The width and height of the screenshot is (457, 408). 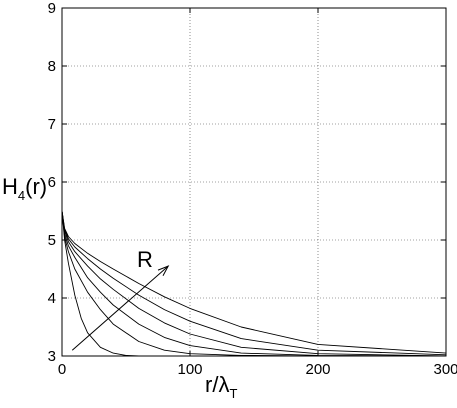 What do you see at coordinates (52, 8) in the screenshot?
I see `y-tick-label-6: 9` at bounding box center [52, 8].